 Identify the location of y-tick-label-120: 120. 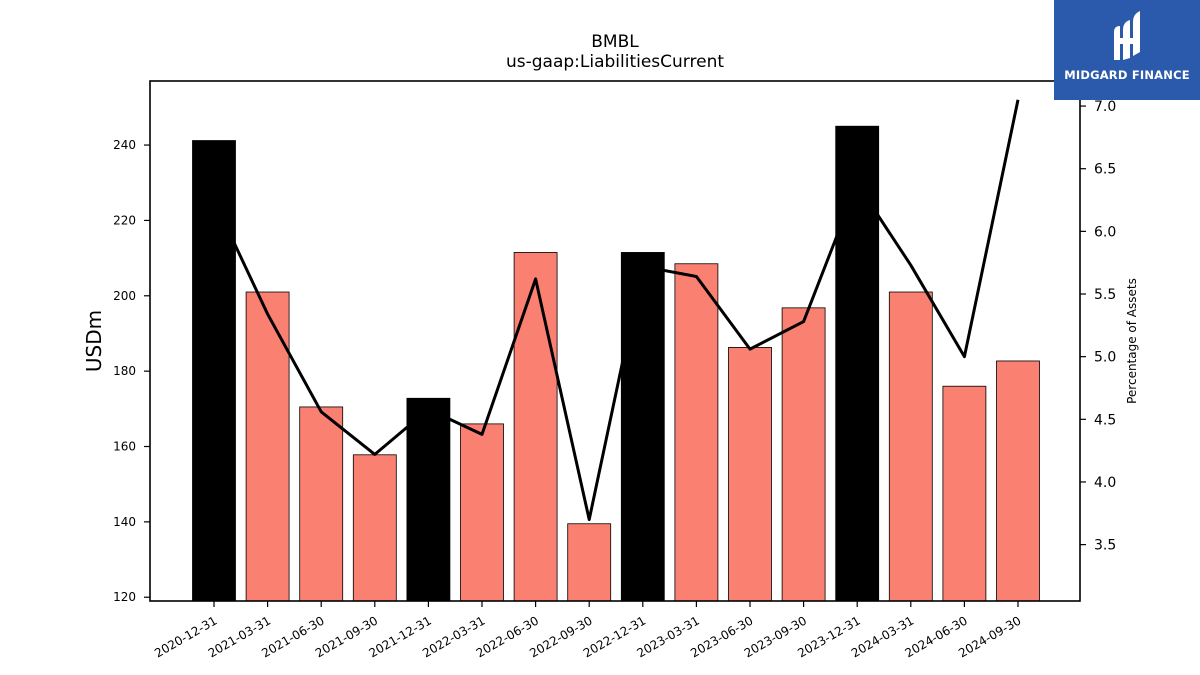
(124, 597).